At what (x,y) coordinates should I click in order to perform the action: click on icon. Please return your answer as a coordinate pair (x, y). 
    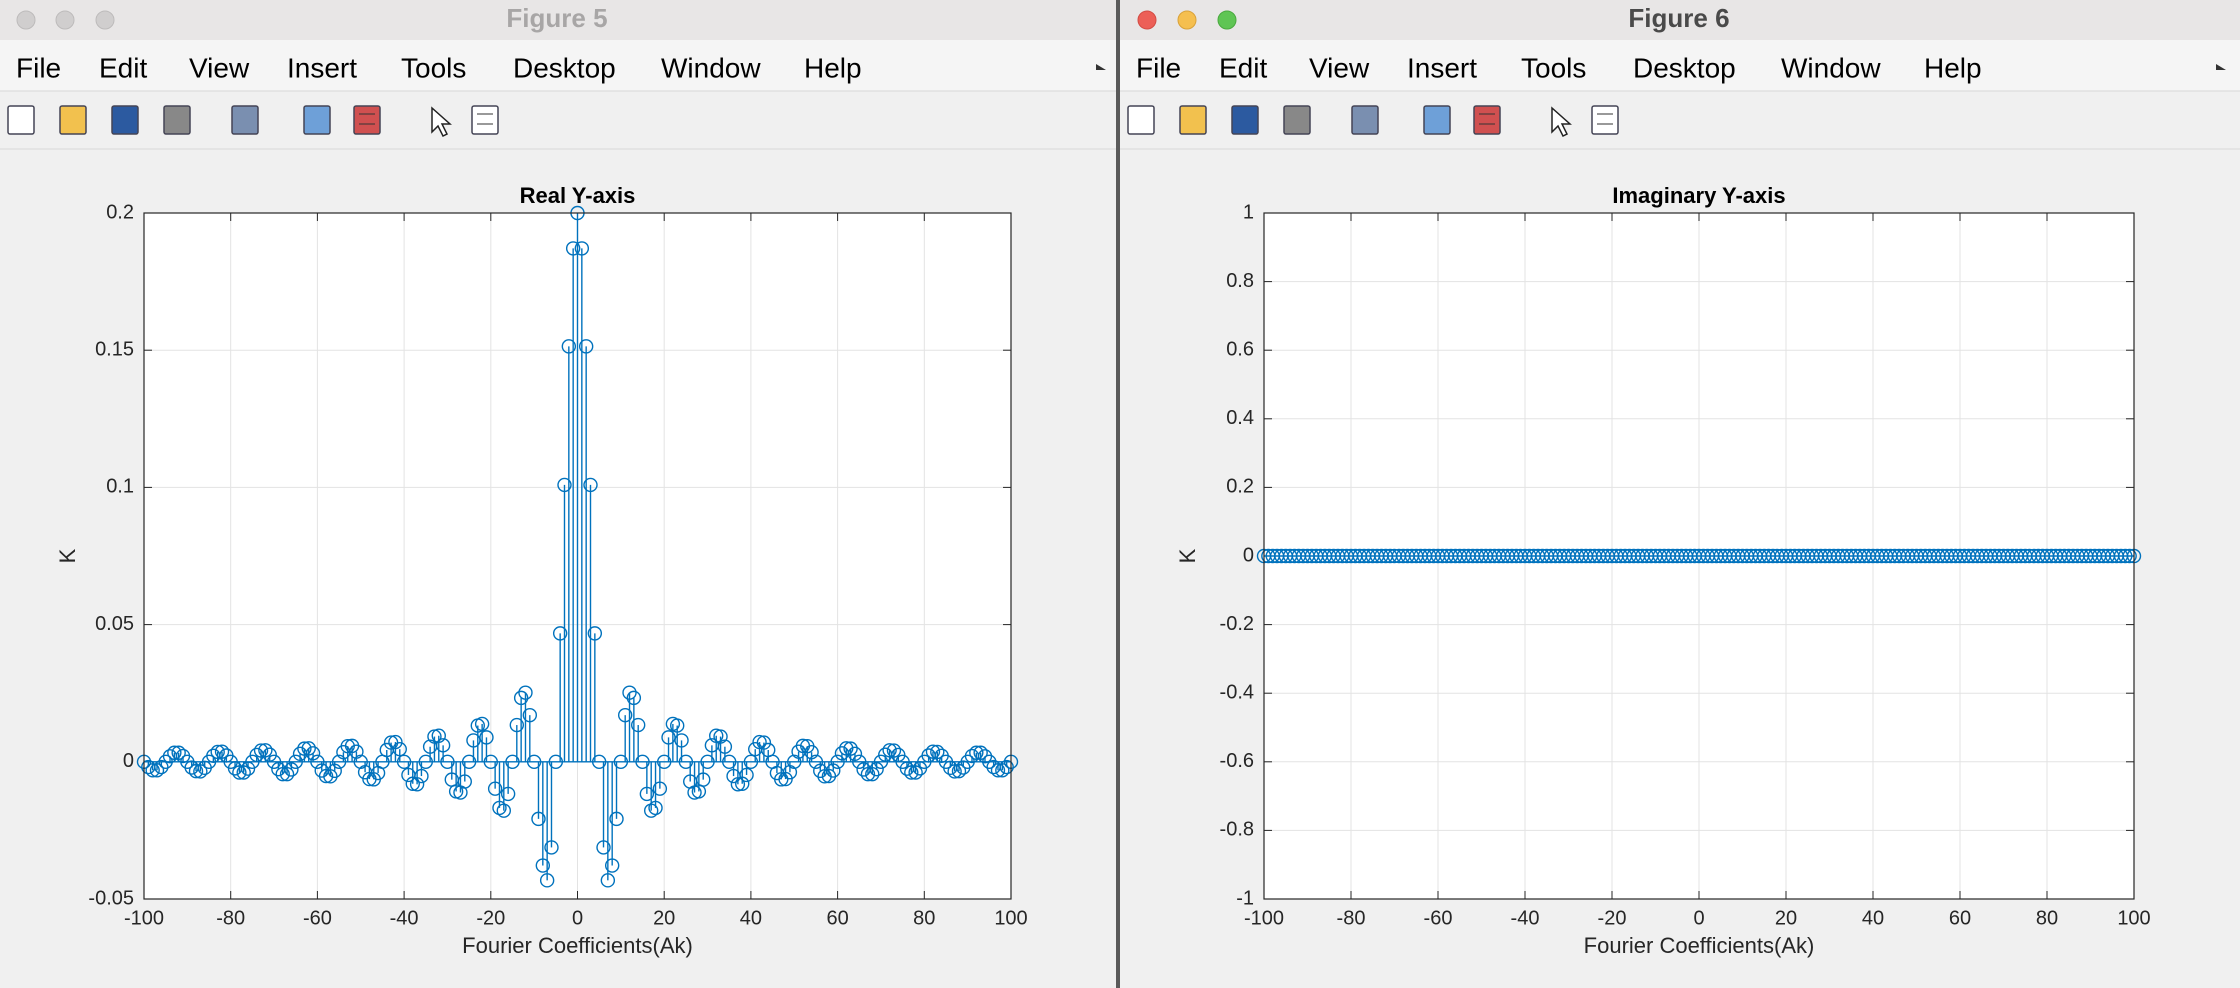
    Looking at the image, I should click on (1437, 120).